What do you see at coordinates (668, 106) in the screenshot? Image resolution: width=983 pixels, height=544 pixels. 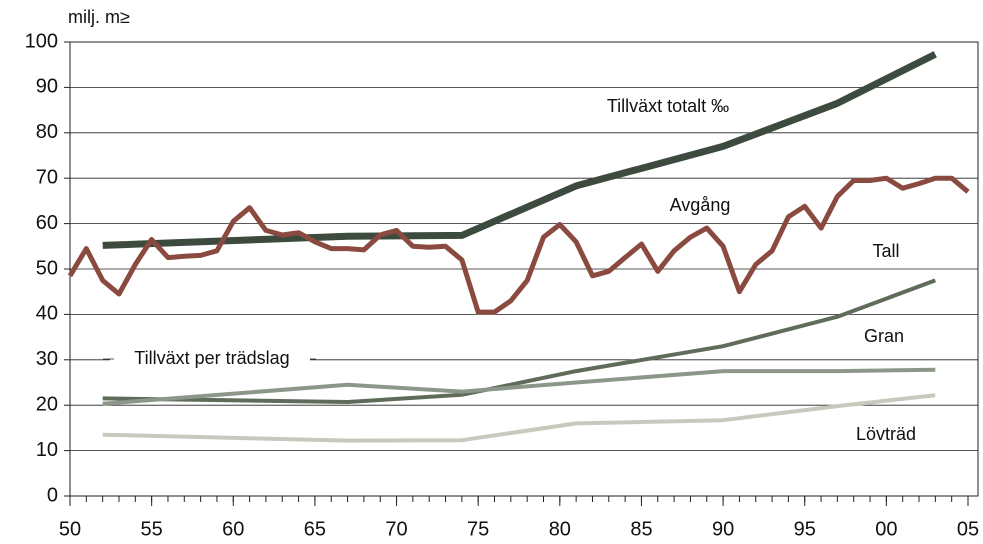 I see `series-label: Tillväxt totalt ‰` at bounding box center [668, 106].